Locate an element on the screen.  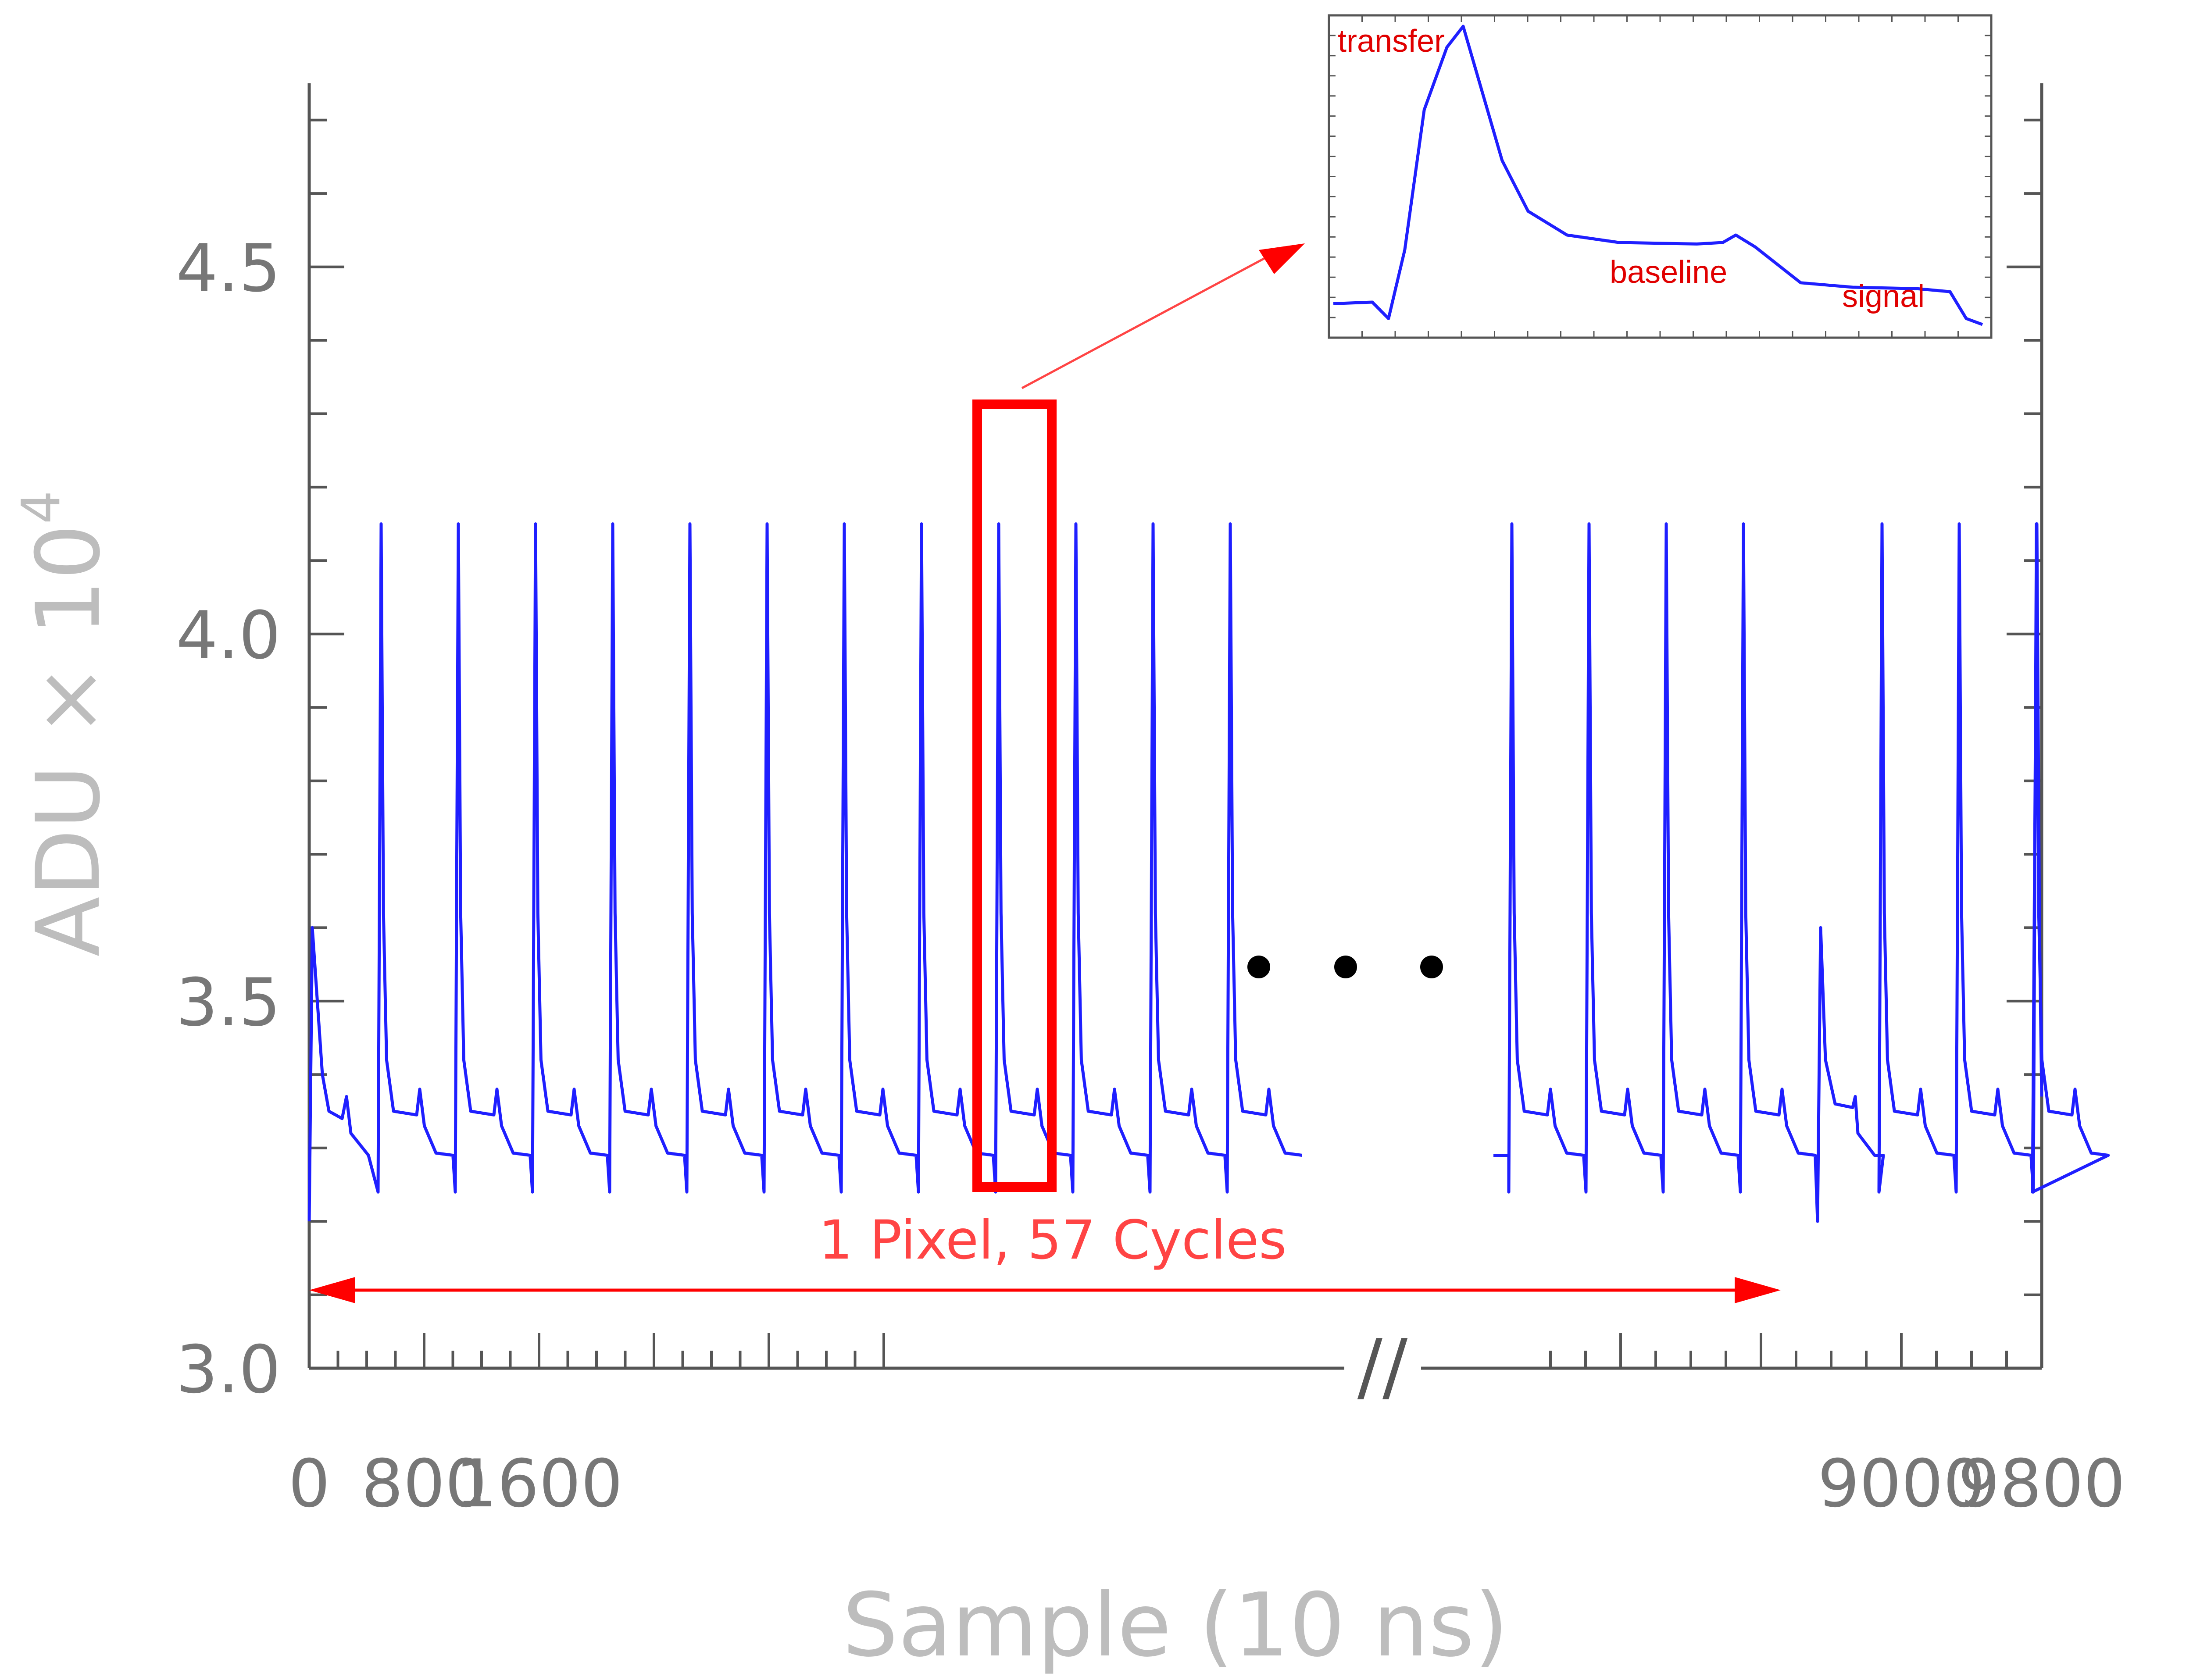
x-tick-label: 0 is located at coordinates (309, 1484).